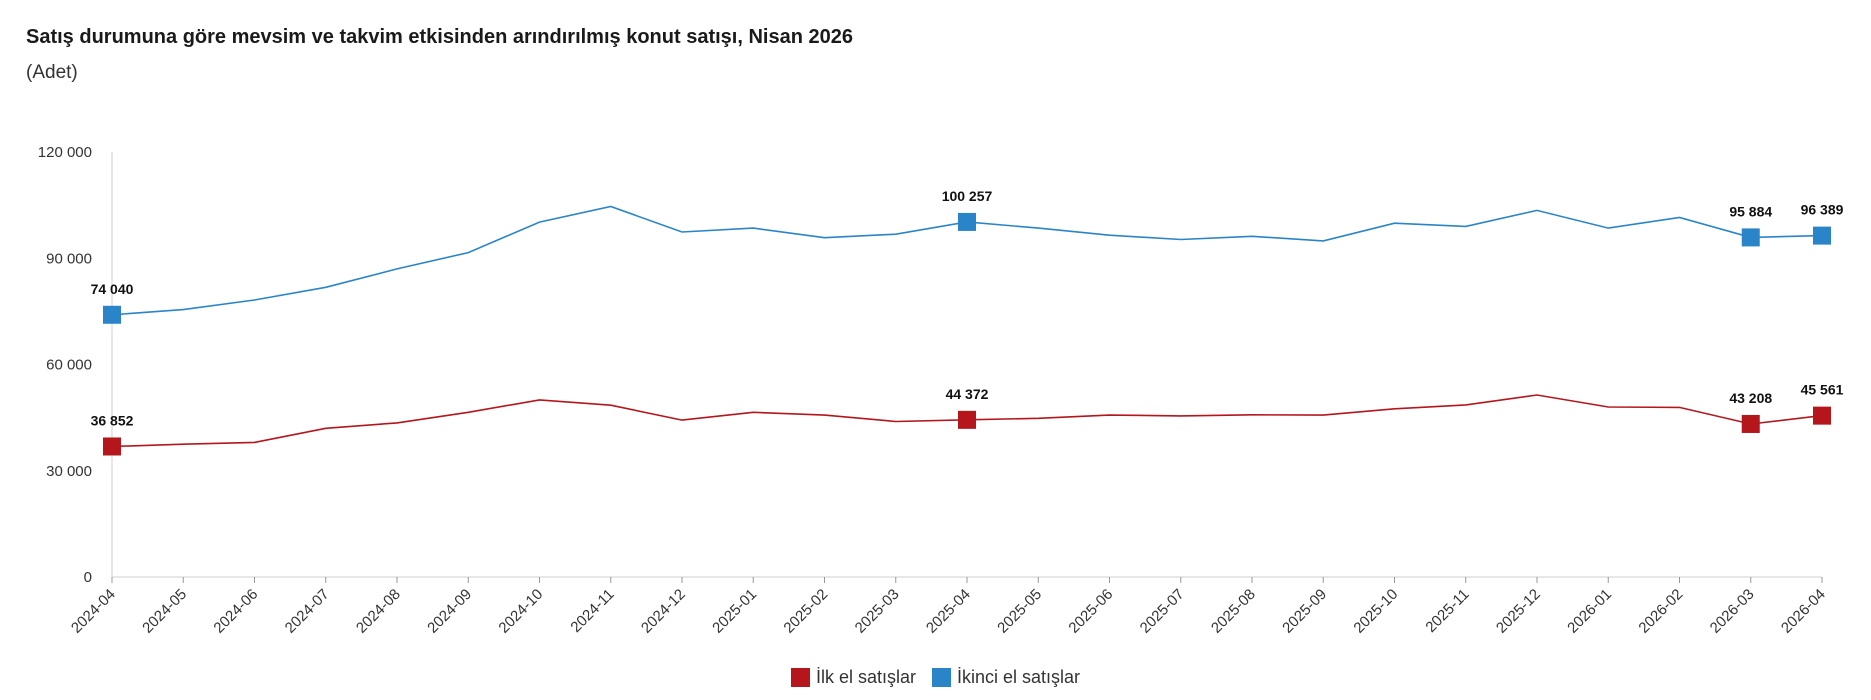 The width and height of the screenshot is (1871, 700). Describe the element at coordinates (941, 677) in the screenshot. I see `legend-swatch-ikinci-el` at that location.